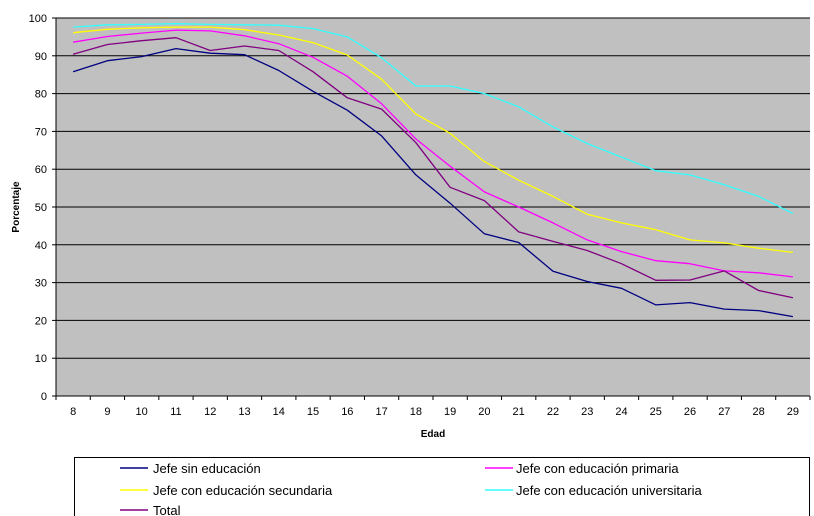  What do you see at coordinates (450, 412) in the screenshot?
I see `x-tick-label: 19` at bounding box center [450, 412].